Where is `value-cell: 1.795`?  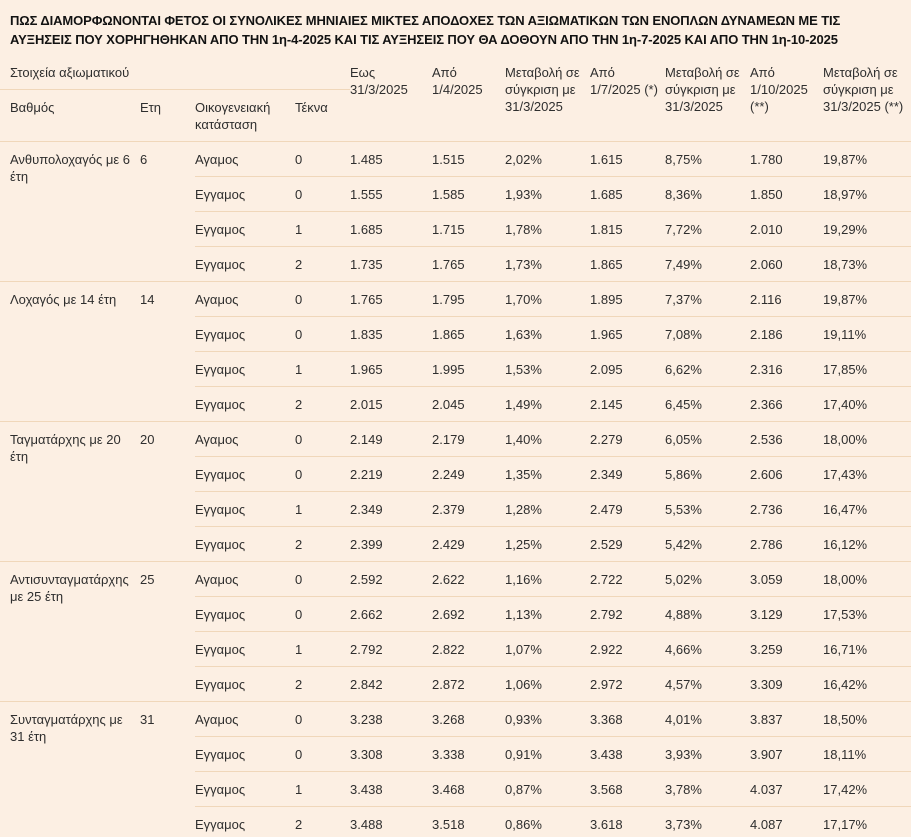
value-cell: 1.795 is located at coordinates (469, 299).